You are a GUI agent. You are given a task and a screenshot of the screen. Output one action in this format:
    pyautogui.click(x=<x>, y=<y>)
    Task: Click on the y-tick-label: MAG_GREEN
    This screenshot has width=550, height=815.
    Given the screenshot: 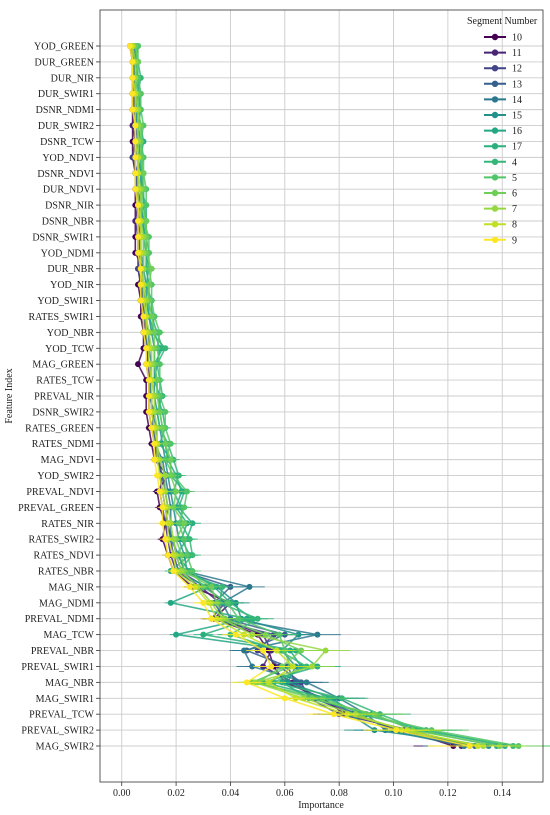 What is the action you would take?
    pyautogui.click(x=63, y=365)
    